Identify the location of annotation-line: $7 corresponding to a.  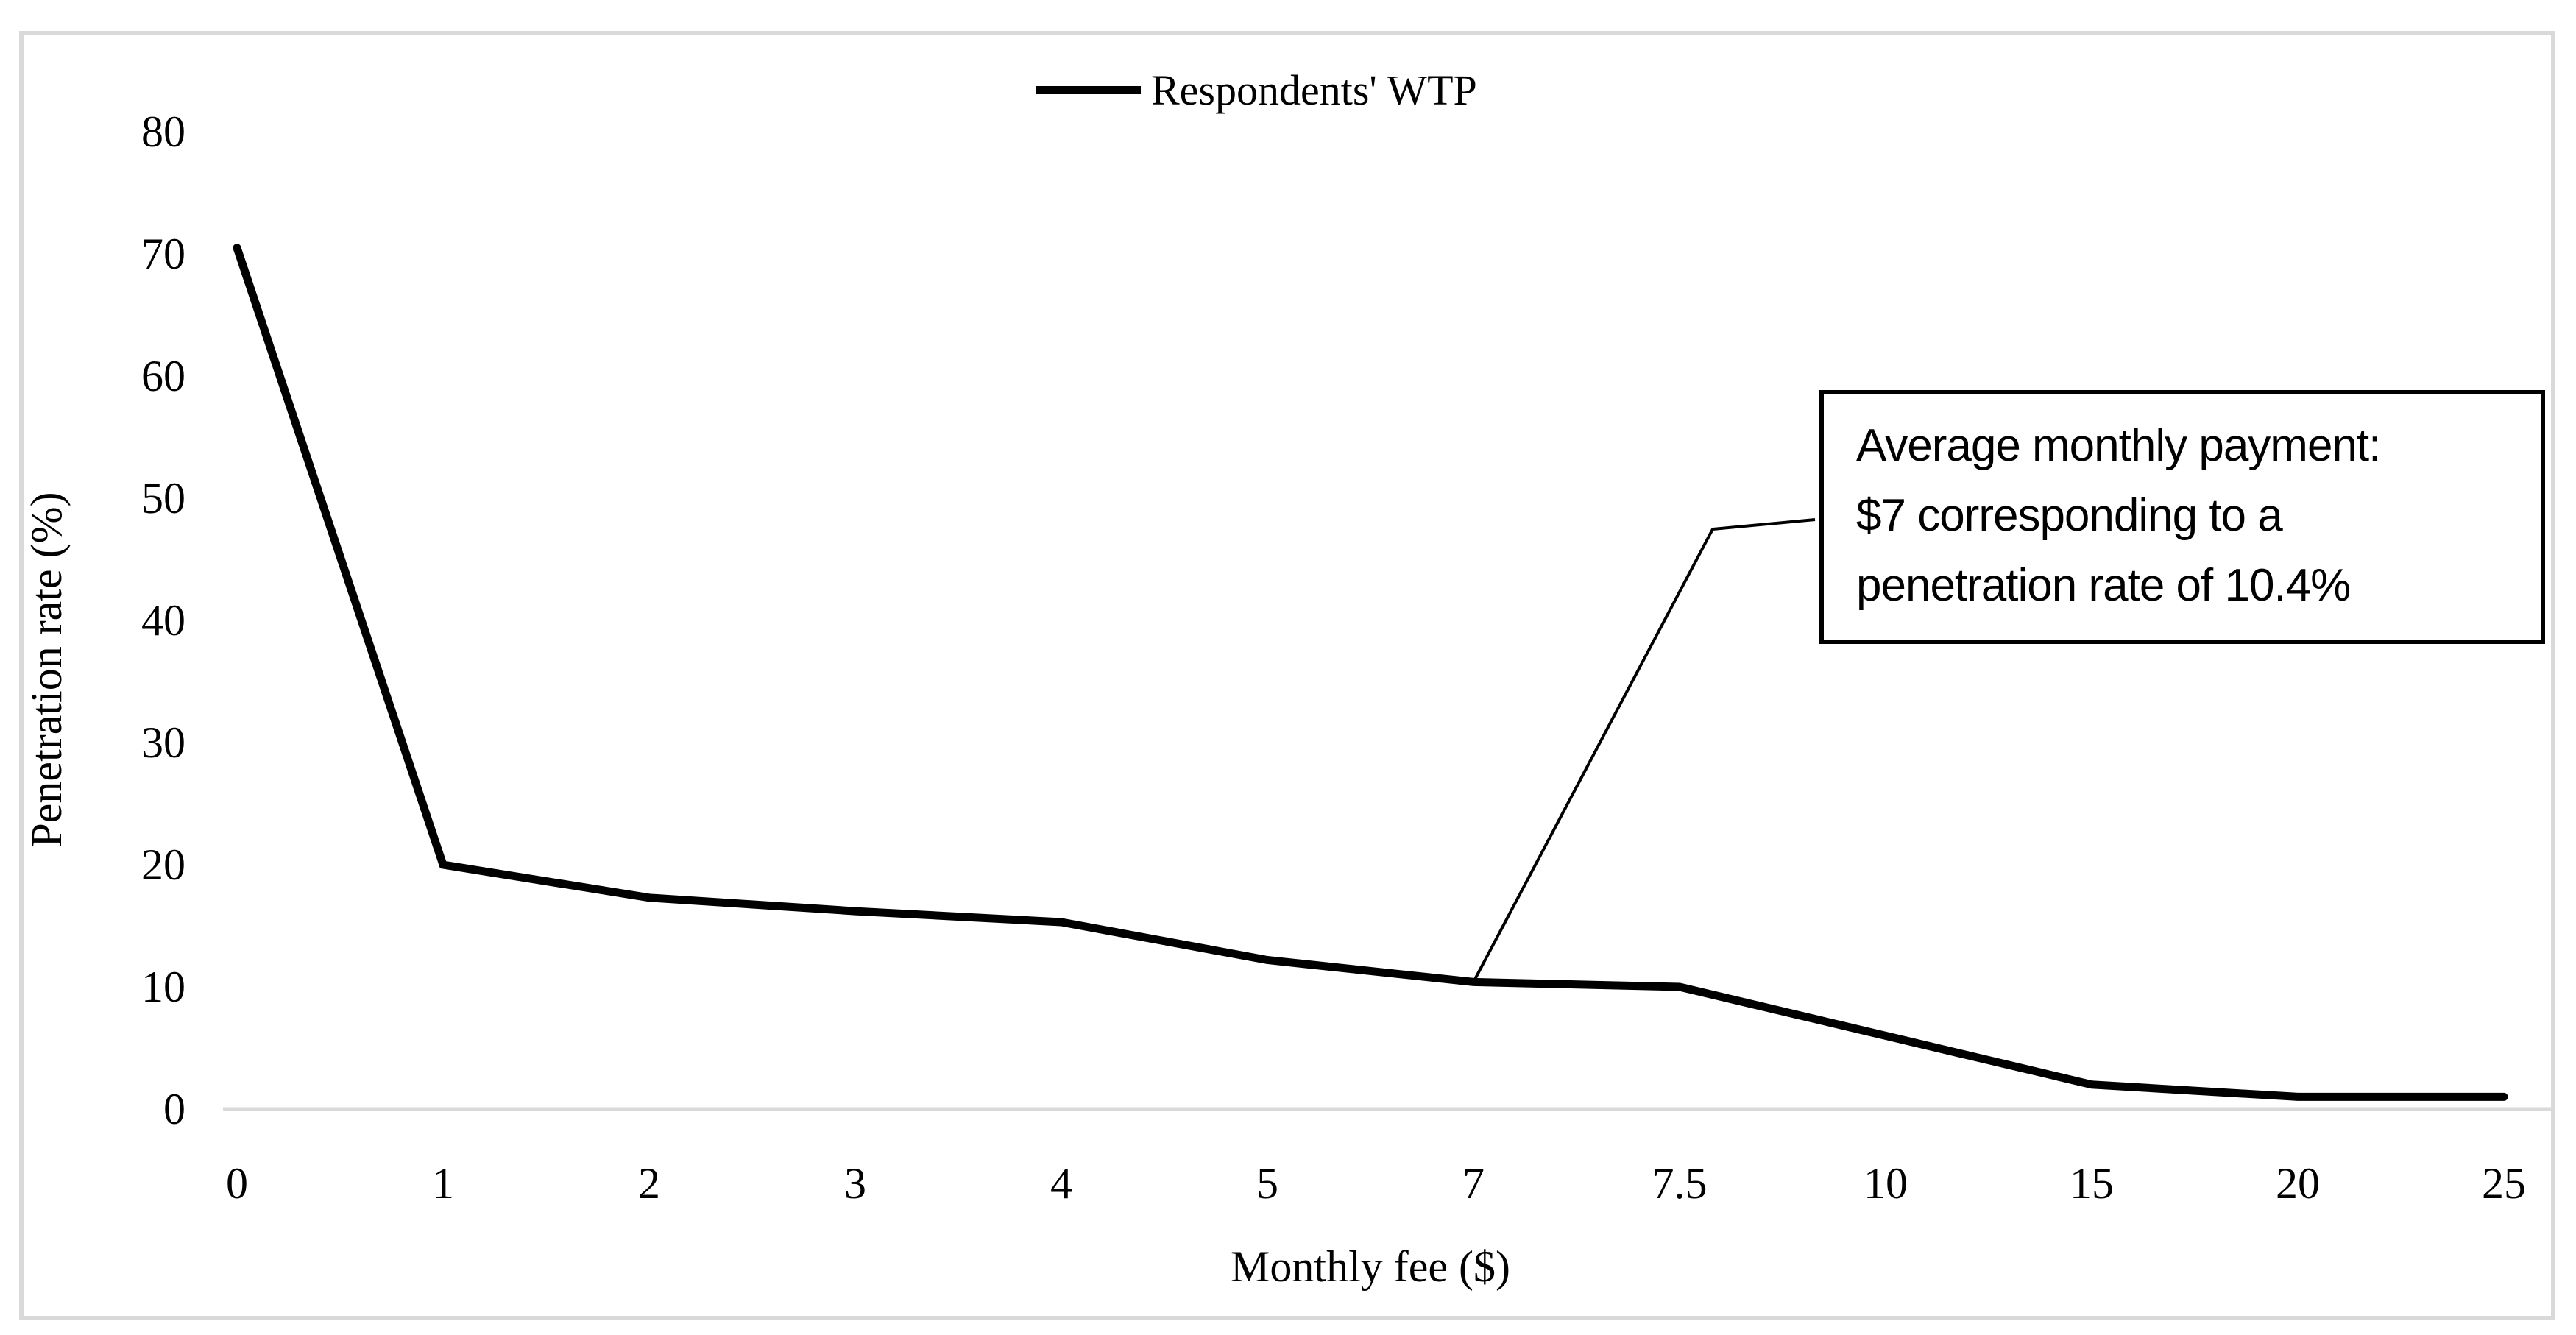
(2069, 516).